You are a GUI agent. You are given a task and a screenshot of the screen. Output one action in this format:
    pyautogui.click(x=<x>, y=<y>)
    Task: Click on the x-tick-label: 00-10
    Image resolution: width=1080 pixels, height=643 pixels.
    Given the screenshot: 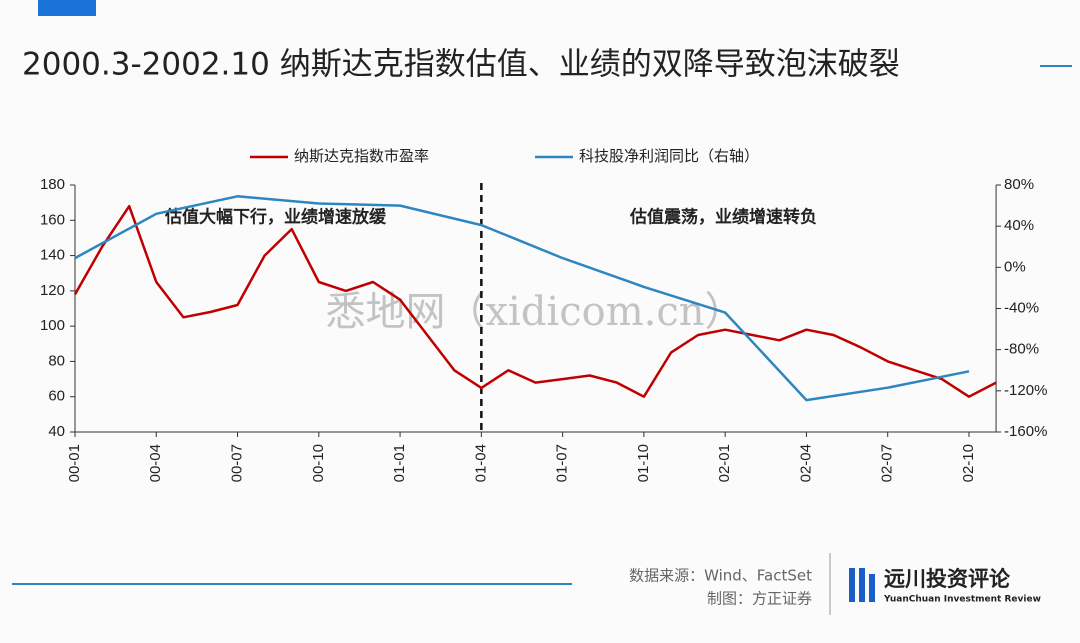 What is the action you would take?
    pyautogui.click(x=318, y=463)
    